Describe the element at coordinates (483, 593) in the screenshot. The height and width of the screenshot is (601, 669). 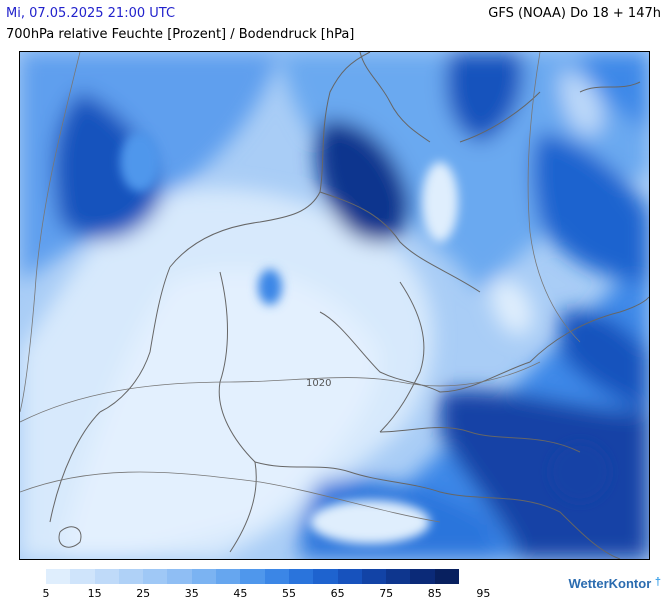
I see `legend-label: 95` at that location.